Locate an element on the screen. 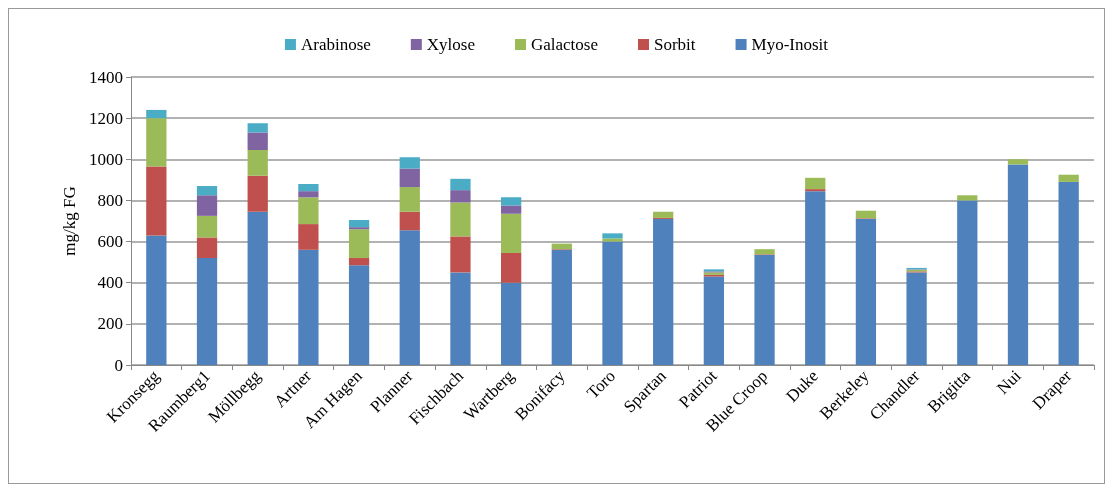 The width and height of the screenshot is (1115, 494). y-tick-label: 800 is located at coordinates (110, 200).